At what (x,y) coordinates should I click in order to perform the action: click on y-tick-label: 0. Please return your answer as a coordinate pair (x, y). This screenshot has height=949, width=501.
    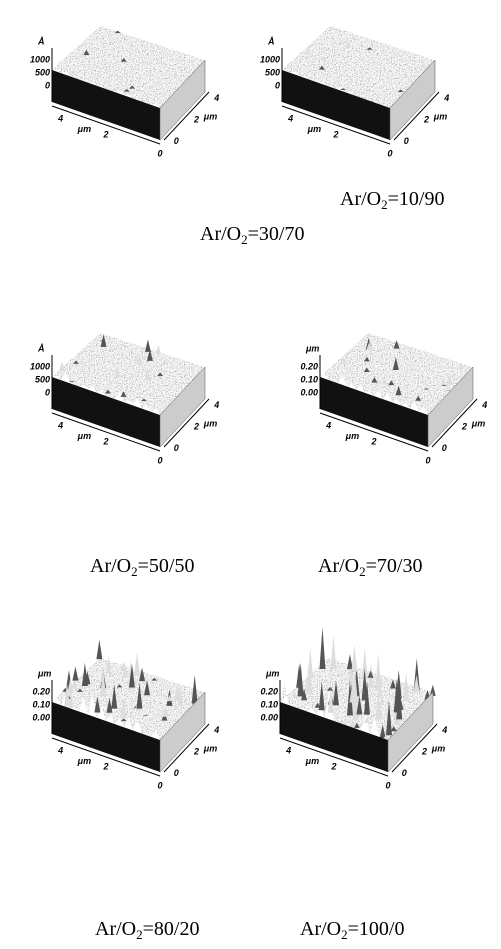
    Looking at the image, I should click on (406, 141).